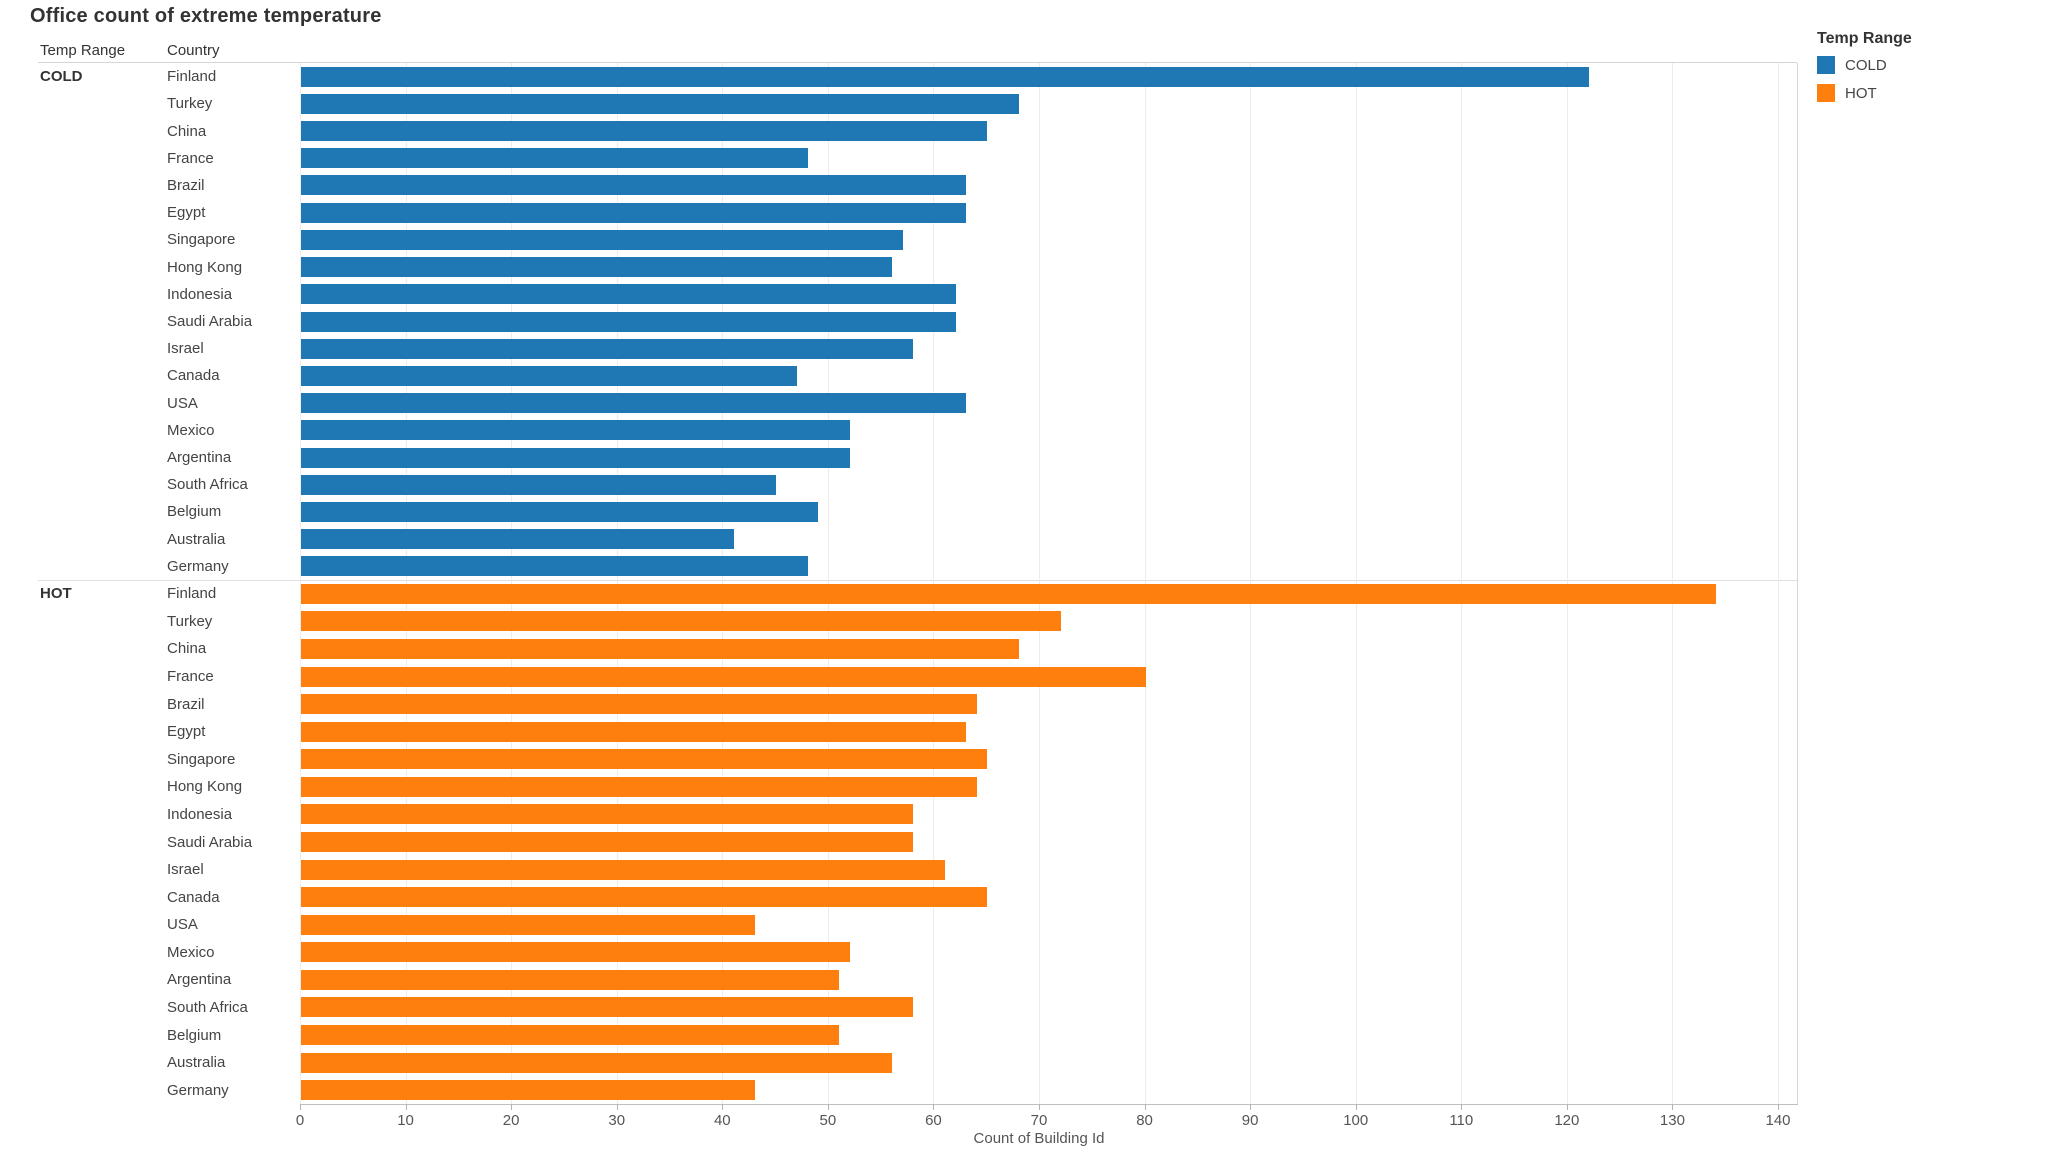 The height and width of the screenshot is (1152, 2048). What do you see at coordinates (1826, 65) in the screenshot?
I see `cold-color-swatch` at bounding box center [1826, 65].